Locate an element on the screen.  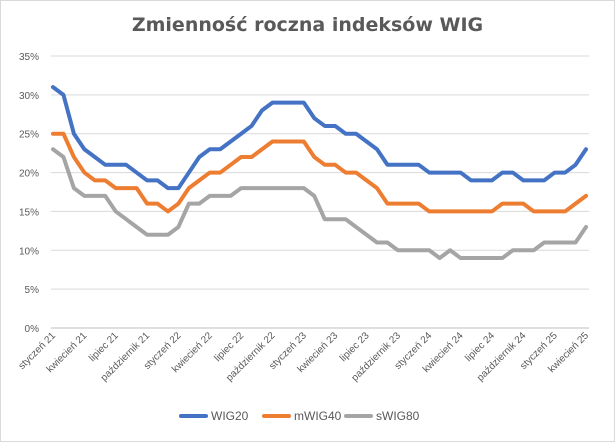
legend-label-mwig40: mWIG40 is located at coordinates (318, 416).